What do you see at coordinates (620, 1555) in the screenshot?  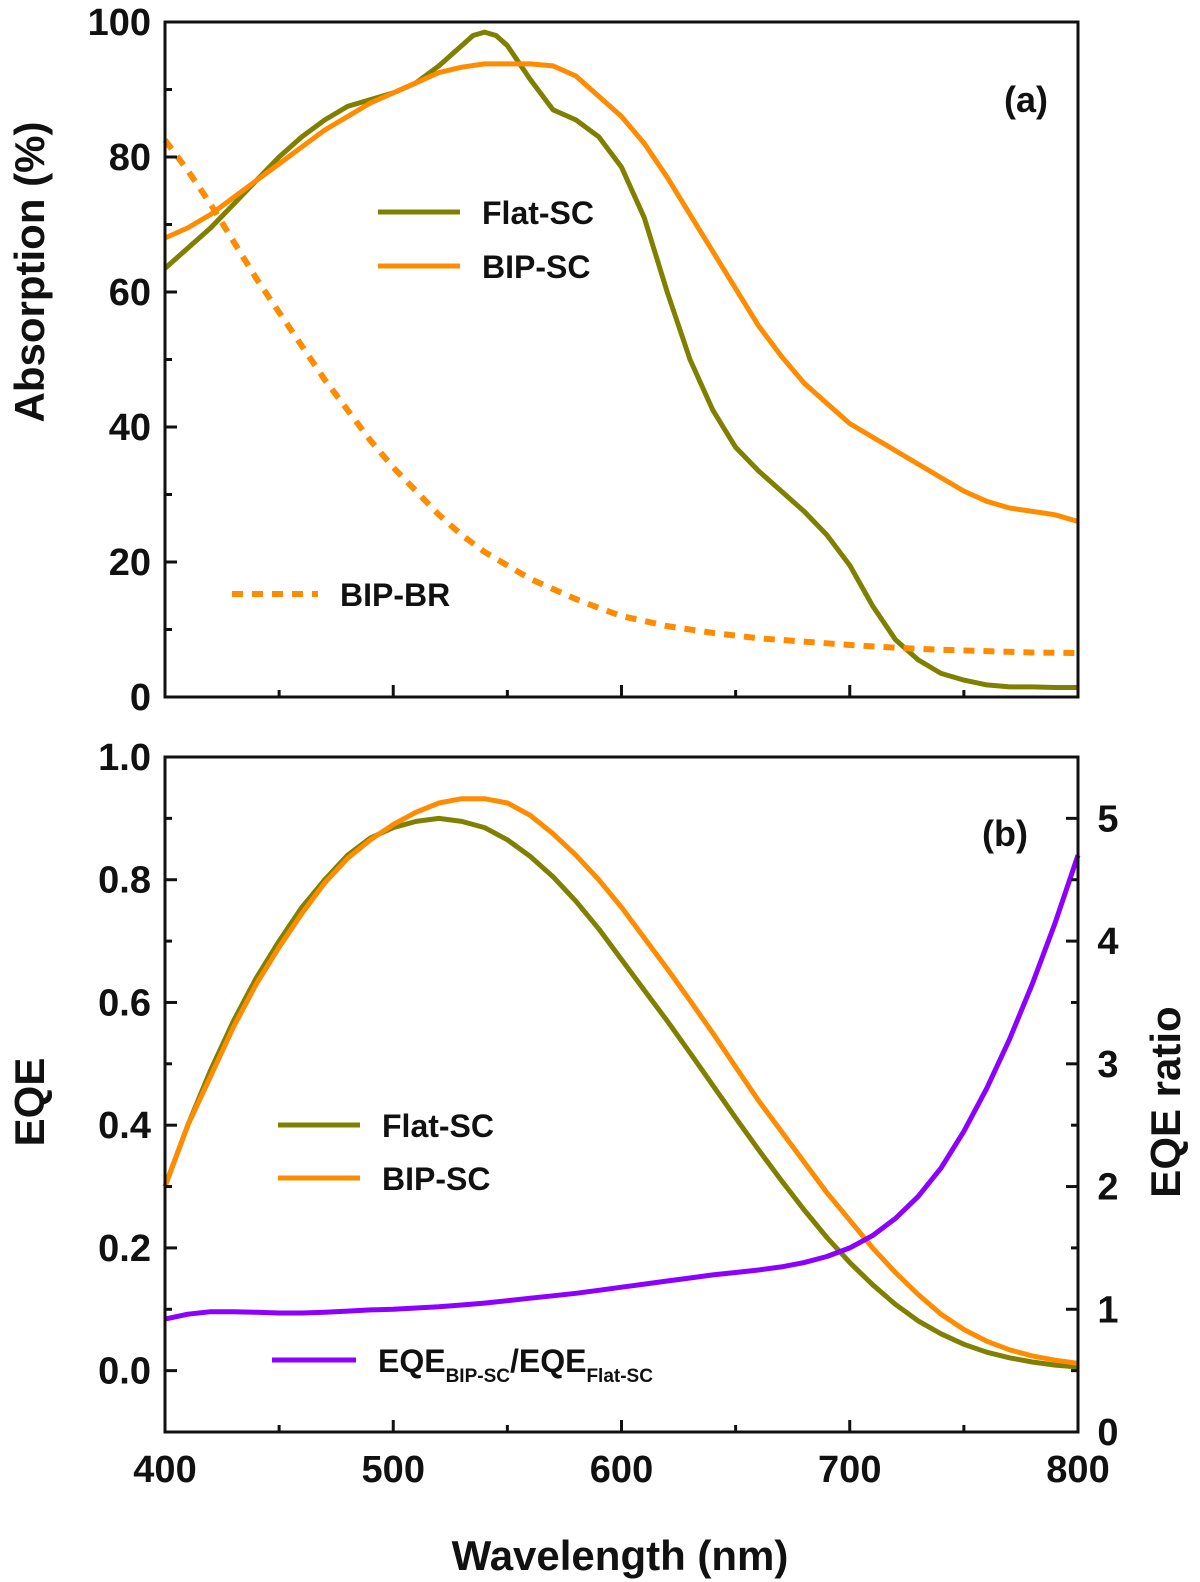 I see `x-axis-title: Wavelength (nm)` at bounding box center [620, 1555].